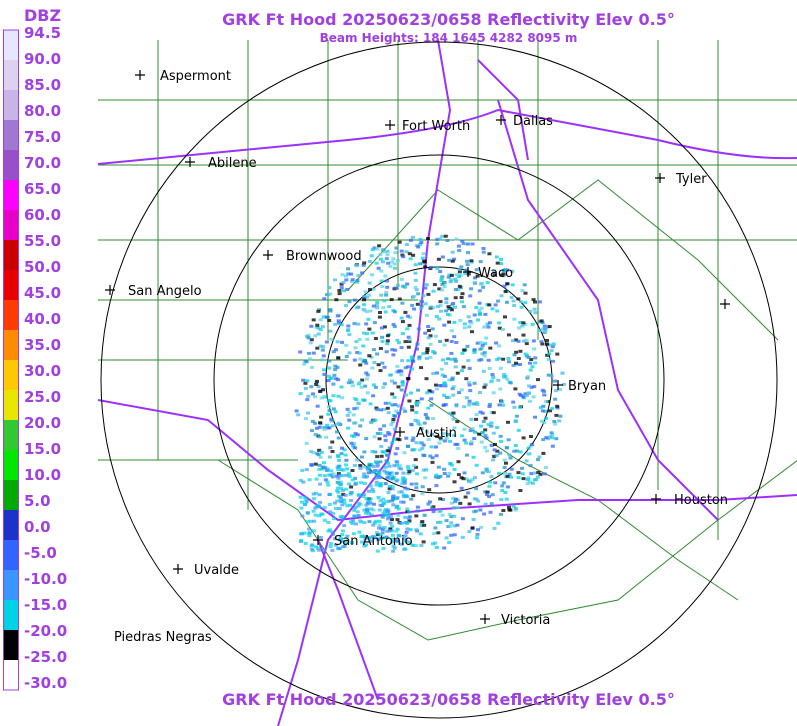 The height and width of the screenshot is (726, 797). What do you see at coordinates (436, 433) in the screenshot?
I see `city-label: Austin` at bounding box center [436, 433].